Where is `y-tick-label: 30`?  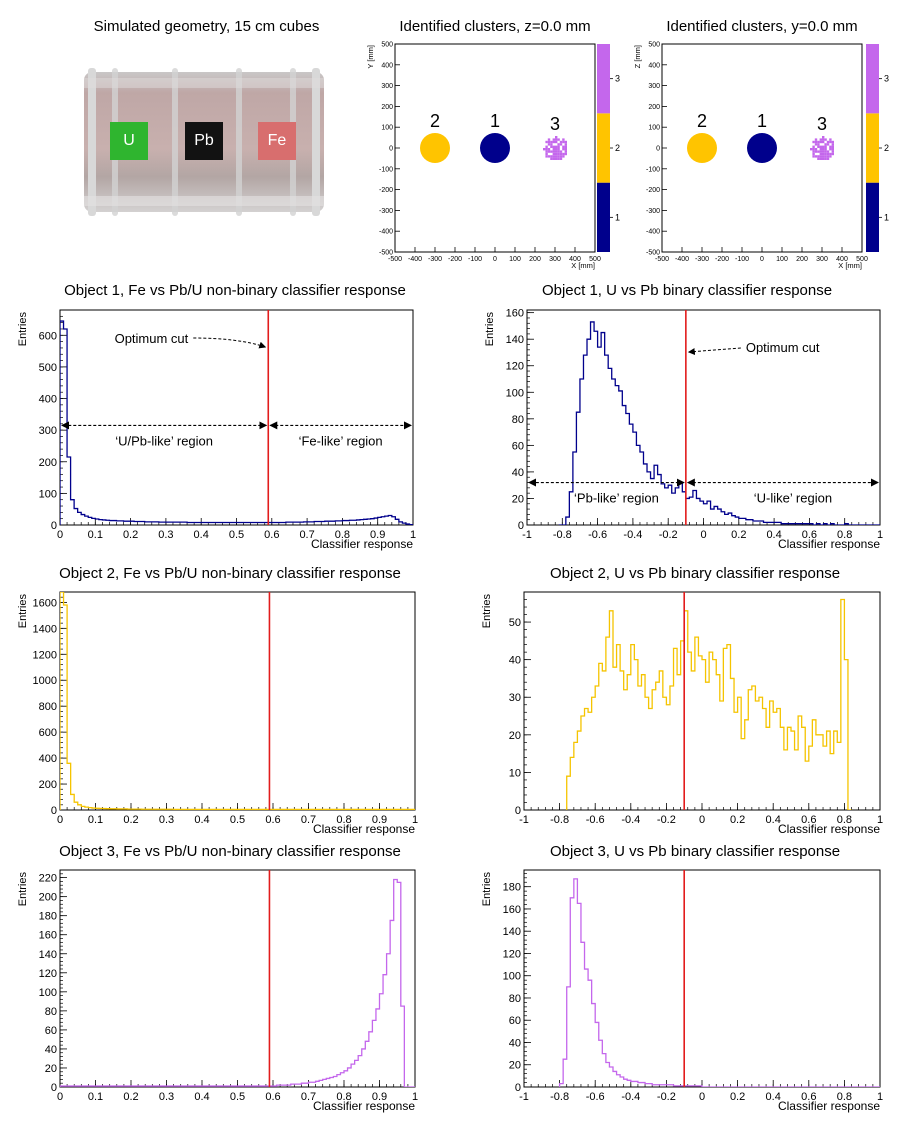
y-tick-label: 30 is located at coordinates (515, 698).